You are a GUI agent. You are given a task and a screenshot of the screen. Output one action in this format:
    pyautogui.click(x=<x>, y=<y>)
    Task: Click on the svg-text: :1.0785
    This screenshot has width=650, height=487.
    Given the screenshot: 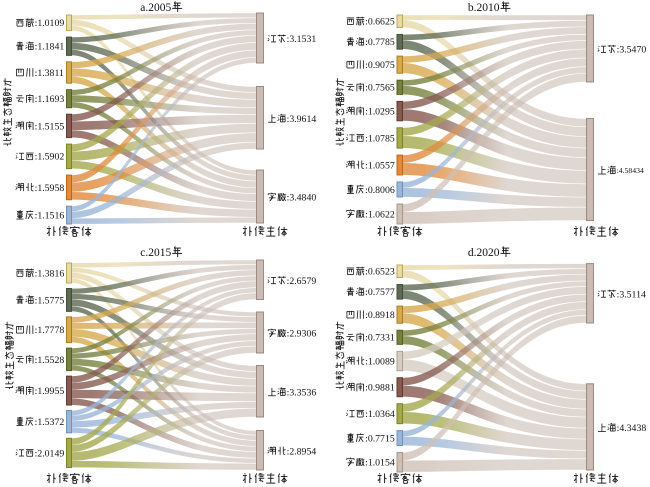 What is the action you would take?
    pyautogui.click(x=380, y=138)
    